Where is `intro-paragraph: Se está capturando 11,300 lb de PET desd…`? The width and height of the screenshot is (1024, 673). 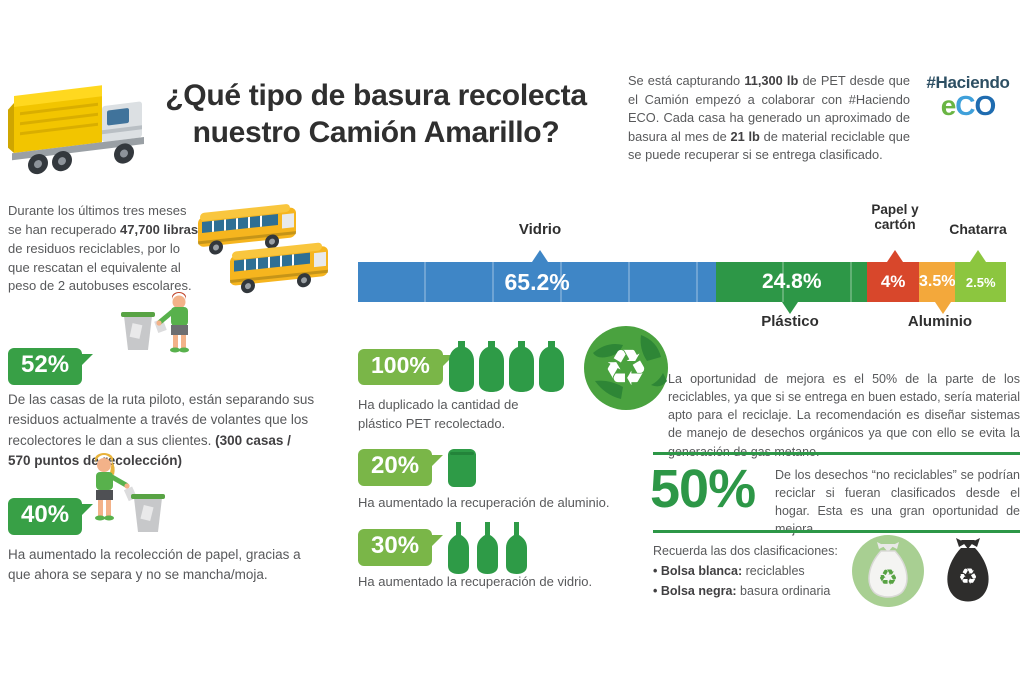
intro-paragraph: Se está capturando 11,300 lb de PET desd… is located at coordinates (769, 118).